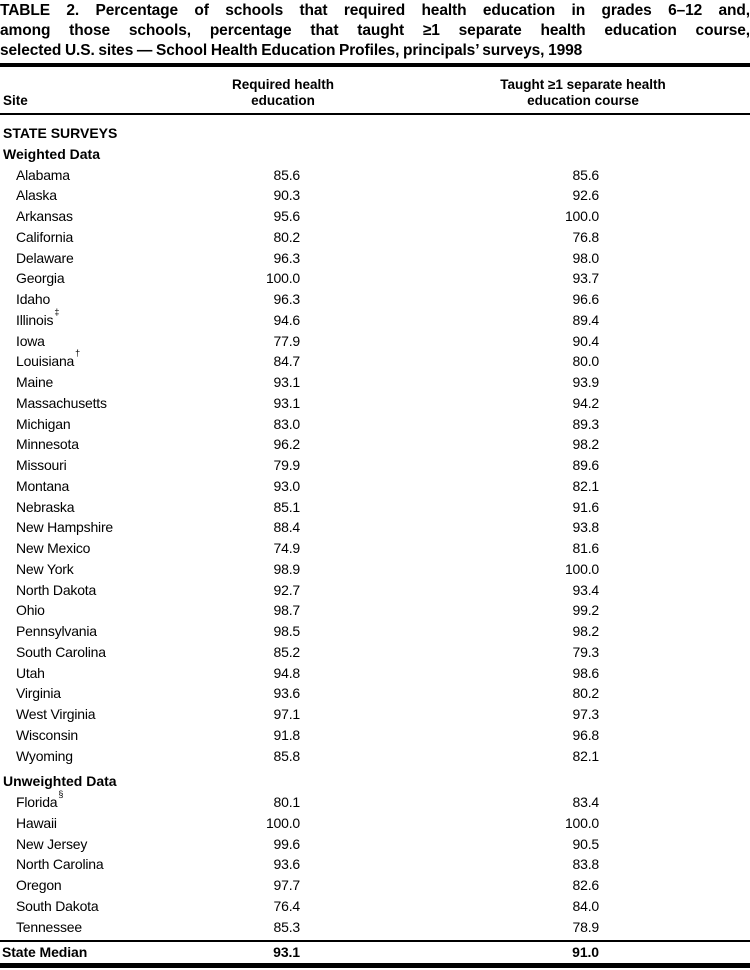 The height and width of the screenshot is (970, 750). What do you see at coordinates (449, 154) in the screenshot?
I see `taught-separate-course-value` at bounding box center [449, 154].